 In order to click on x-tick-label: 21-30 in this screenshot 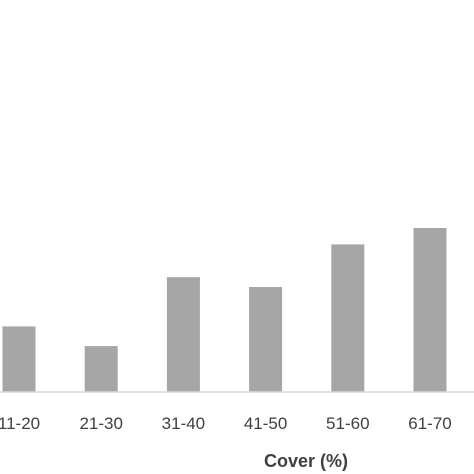, I will do `click(100, 423)`.